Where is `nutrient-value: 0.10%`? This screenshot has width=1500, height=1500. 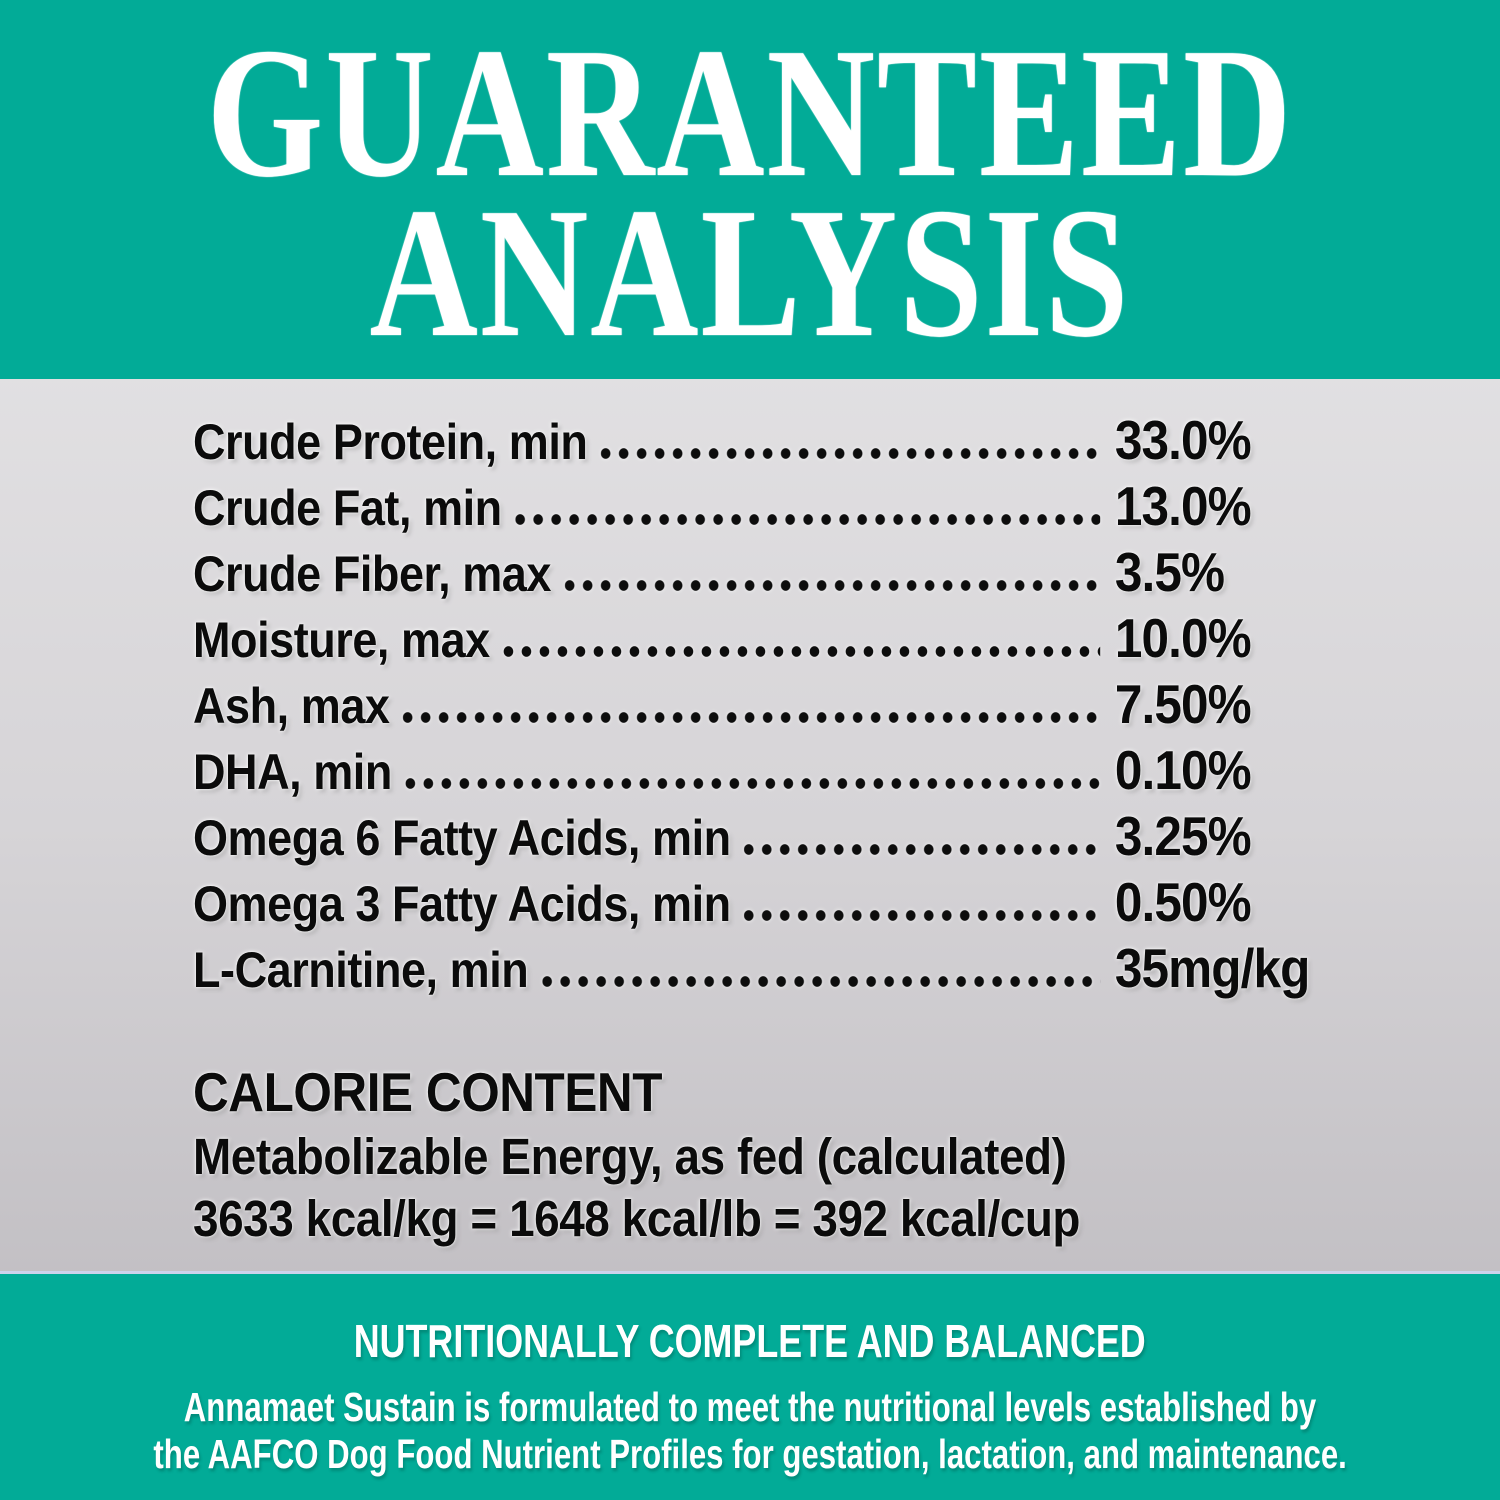
nutrient-value: 0.10% is located at coordinates (1183, 770).